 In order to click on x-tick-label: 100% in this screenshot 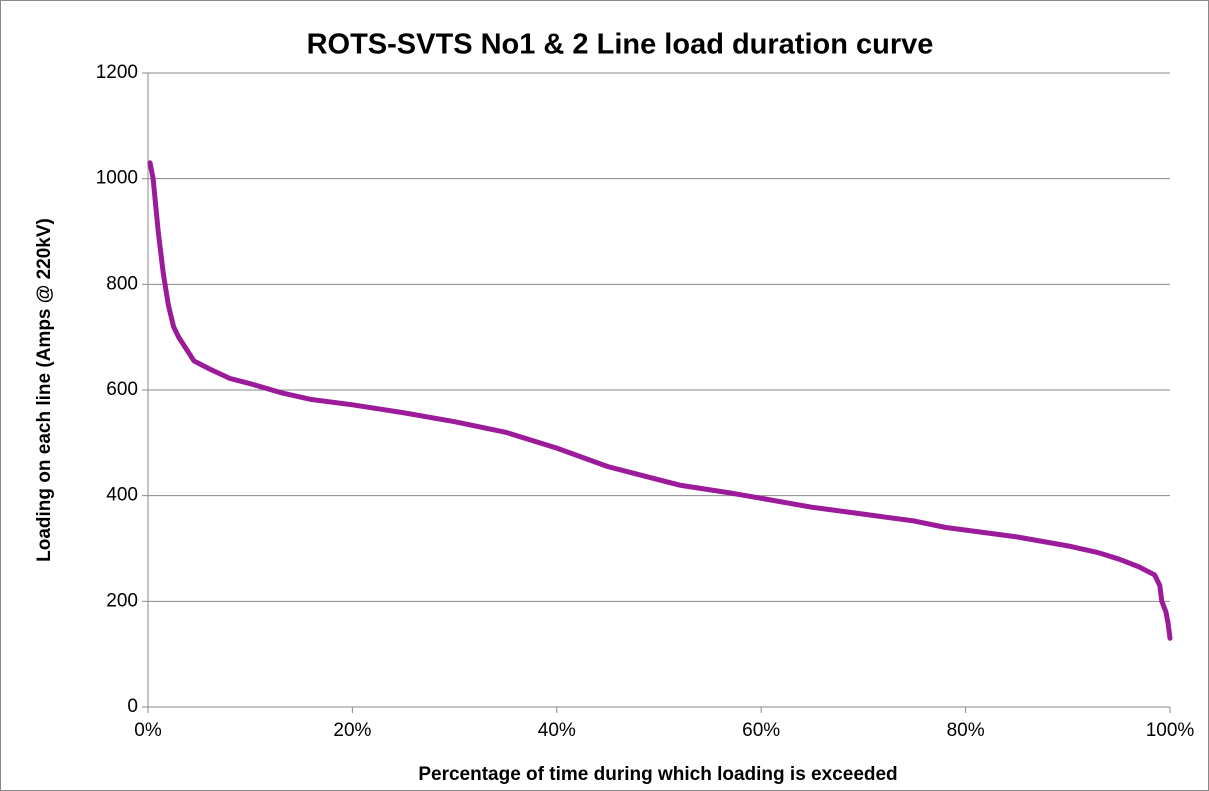, I will do `click(1170, 730)`.